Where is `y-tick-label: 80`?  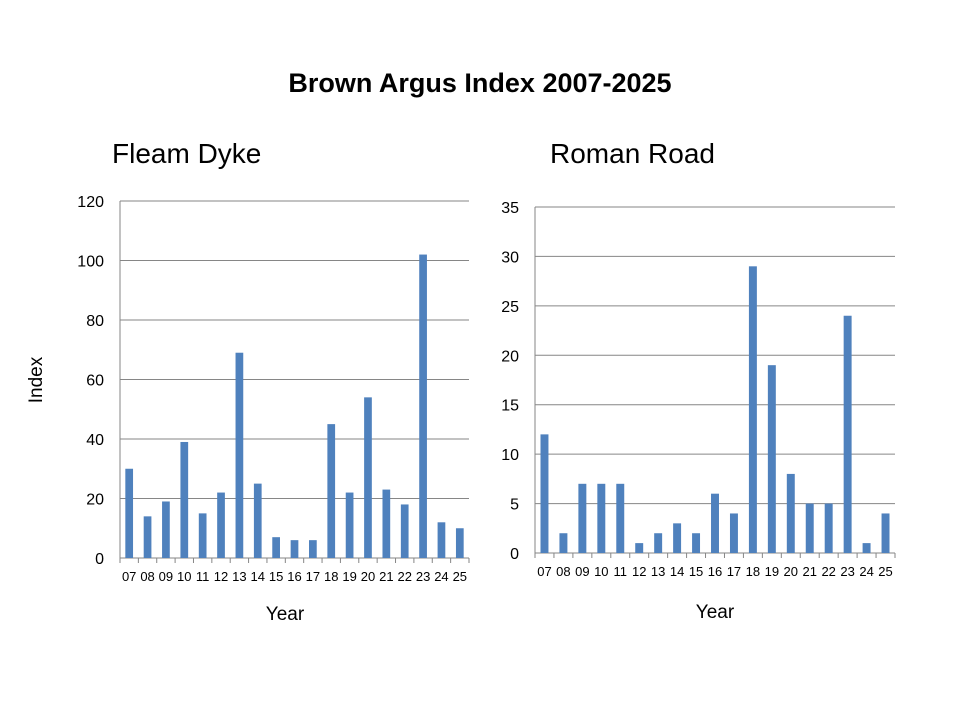 y-tick-label: 80 is located at coordinates (95, 321).